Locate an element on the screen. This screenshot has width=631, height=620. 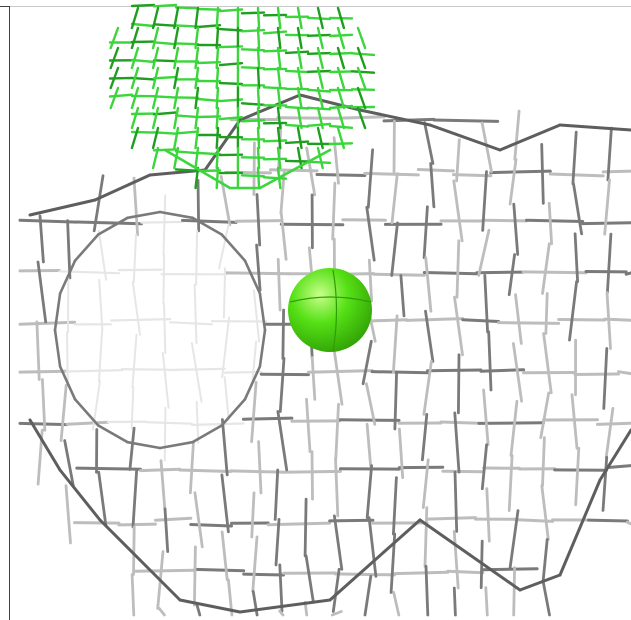
viewer-frame-top-edge is located at coordinates (320, 6).